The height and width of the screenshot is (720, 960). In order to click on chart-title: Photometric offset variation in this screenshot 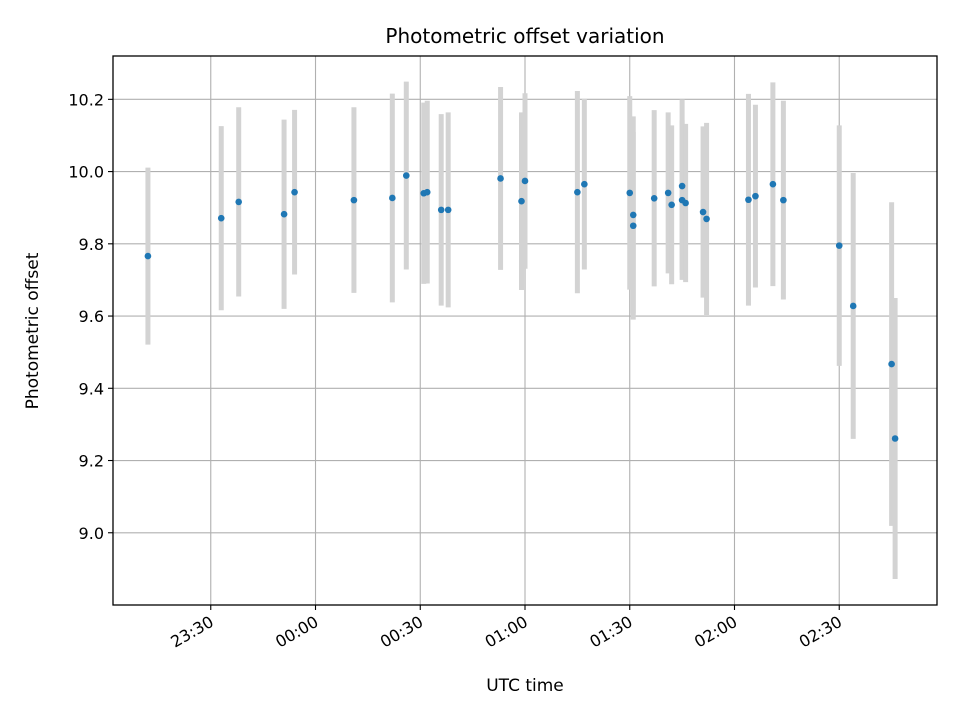, I will do `click(524, 36)`.